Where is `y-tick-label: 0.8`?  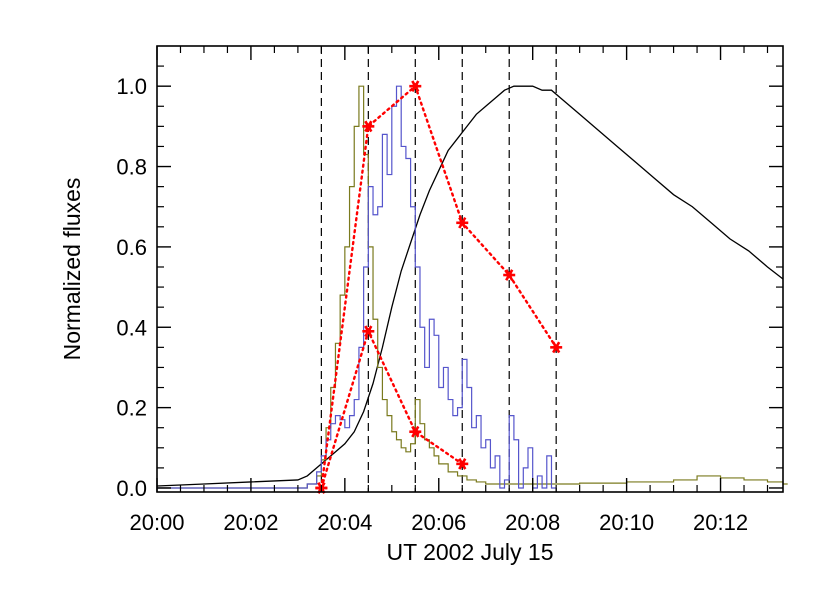 y-tick-label: 0.8 is located at coordinates (131, 167).